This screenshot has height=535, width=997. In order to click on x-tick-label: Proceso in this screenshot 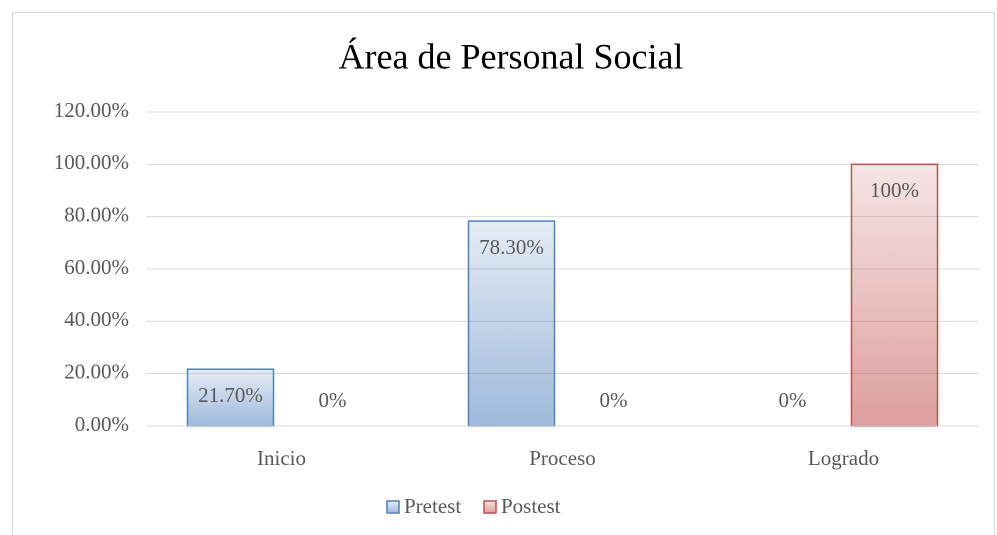, I will do `click(562, 458)`.